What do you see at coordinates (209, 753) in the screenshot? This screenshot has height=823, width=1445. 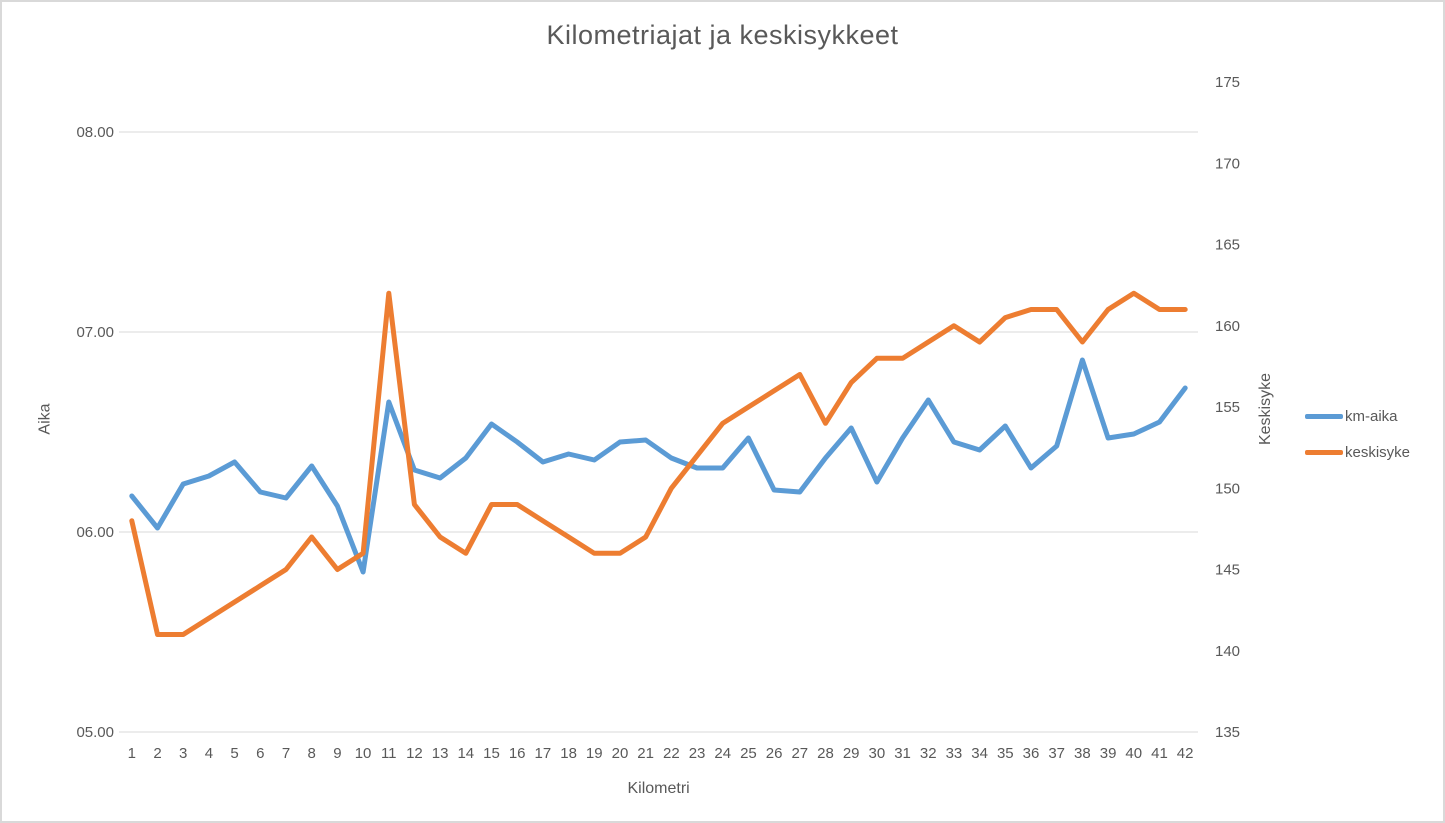 I see `x-axis-tick: 4` at bounding box center [209, 753].